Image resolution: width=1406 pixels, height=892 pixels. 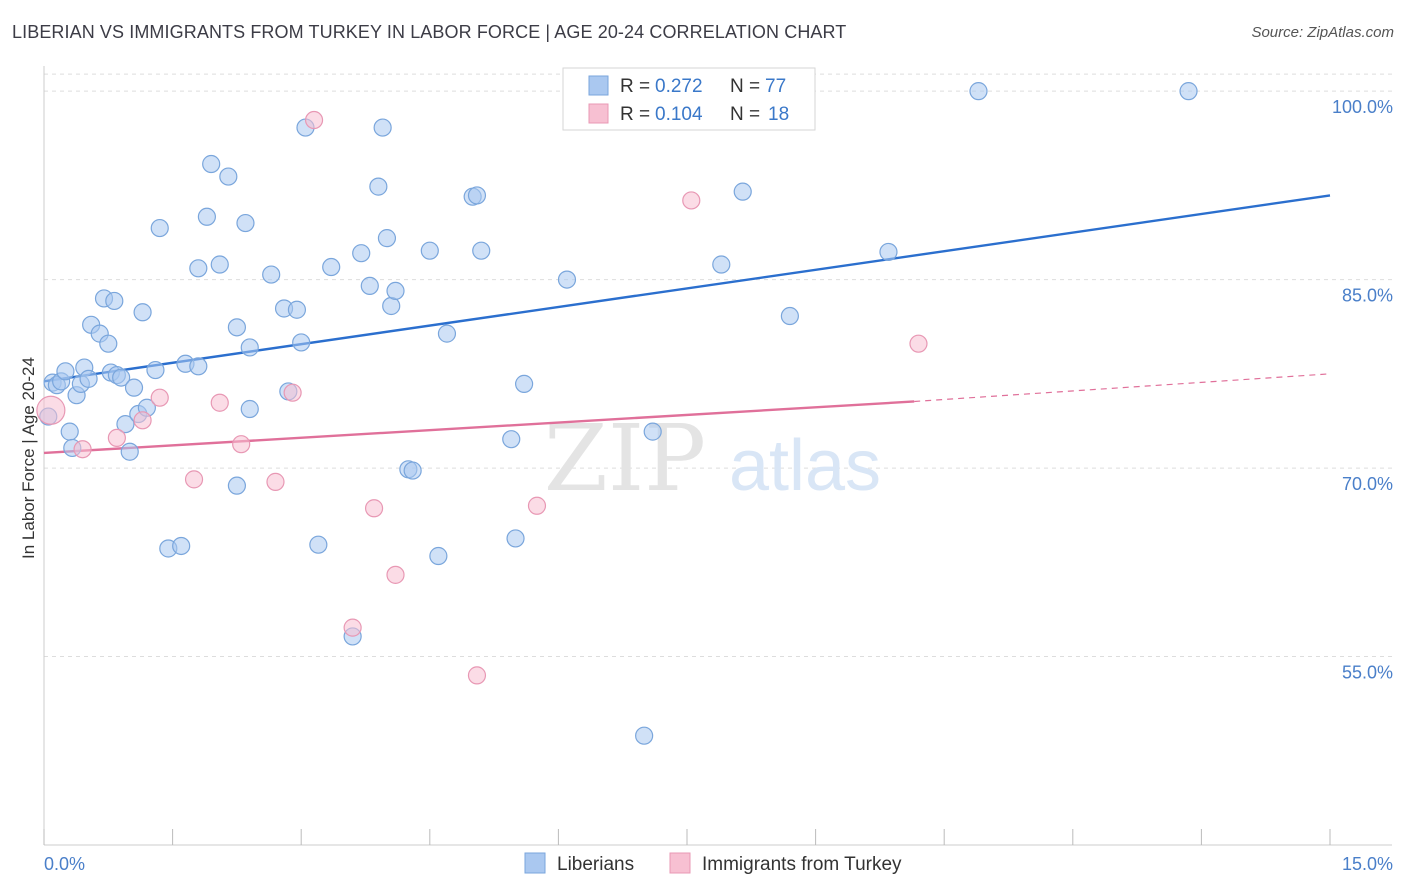 What do you see at coordinates (1322, 32) in the screenshot?
I see `source-label: Source: ZipAtlas.com` at bounding box center [1322, 32].